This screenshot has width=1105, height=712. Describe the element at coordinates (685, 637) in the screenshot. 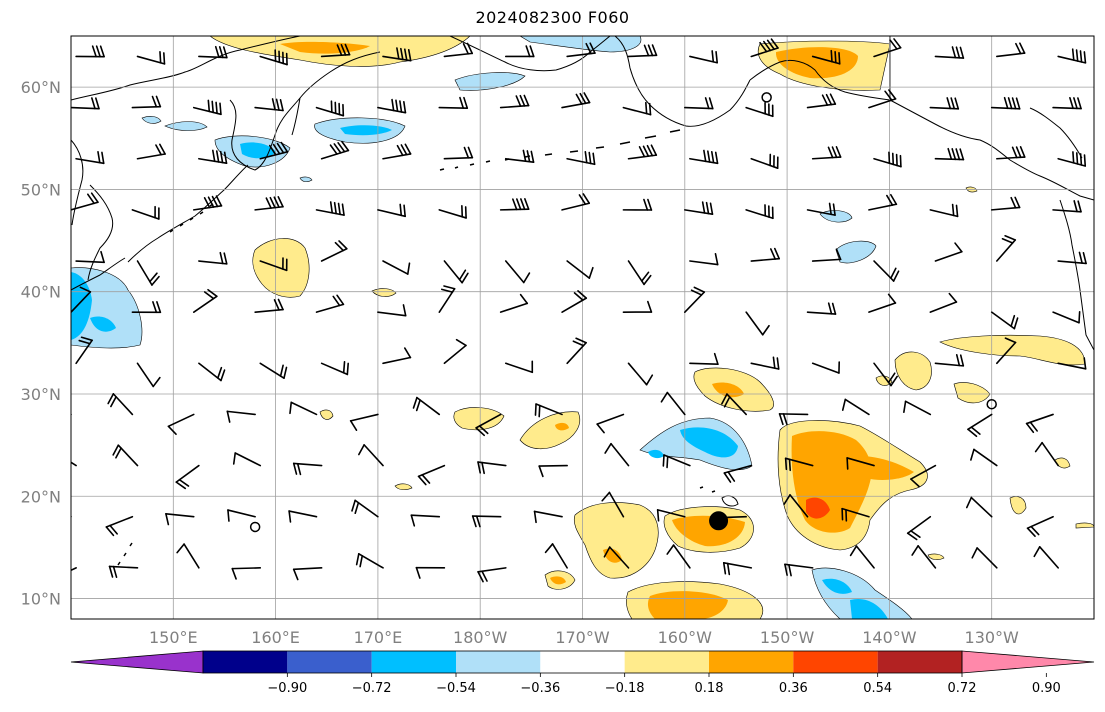

I see `lon-tick-label: 160°W` at that location.